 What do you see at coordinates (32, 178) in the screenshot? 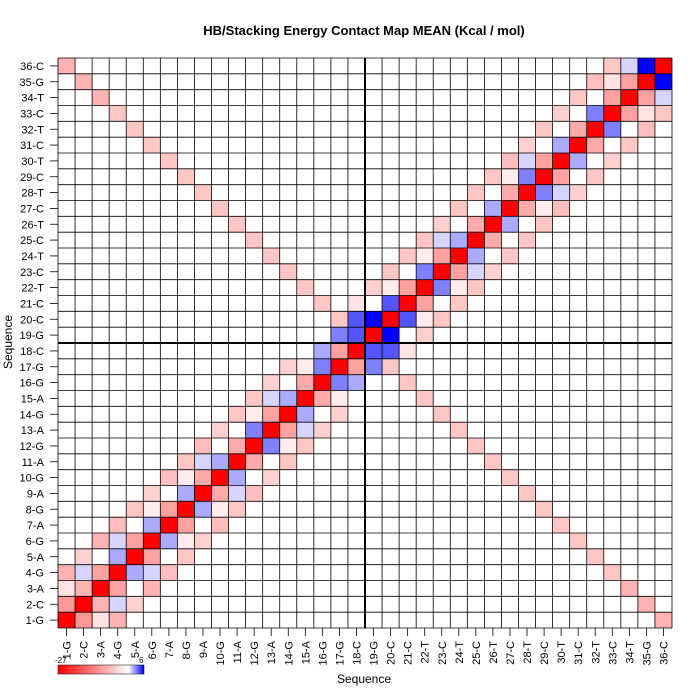
I see `y-tick-label: 29-C` at bounding box center [32, 178].